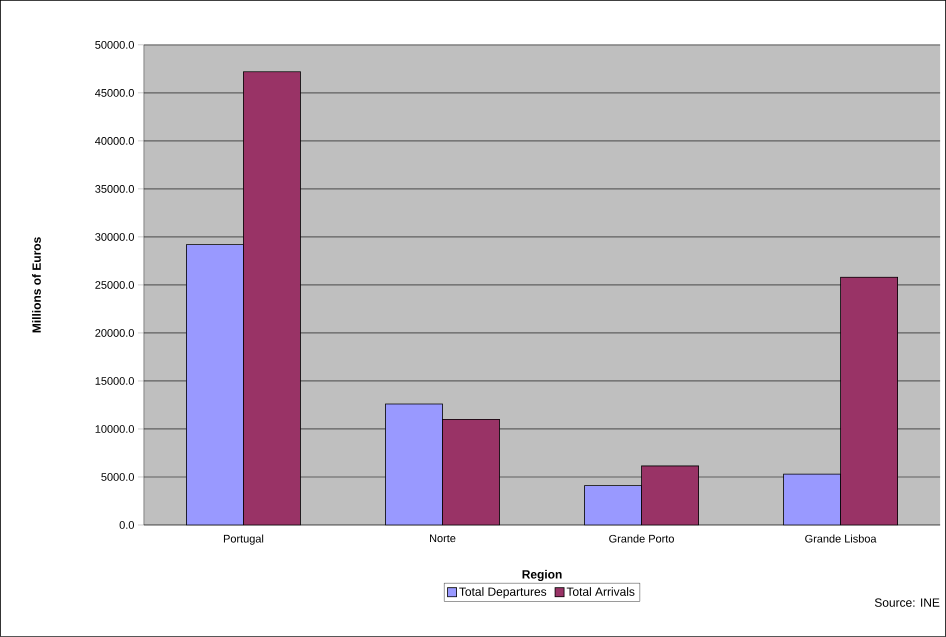 The image size is (946, 637). Describe the element at coordinates (115, 429) in the screenshot. I see `y-tick-label: 10000.0` at that location.